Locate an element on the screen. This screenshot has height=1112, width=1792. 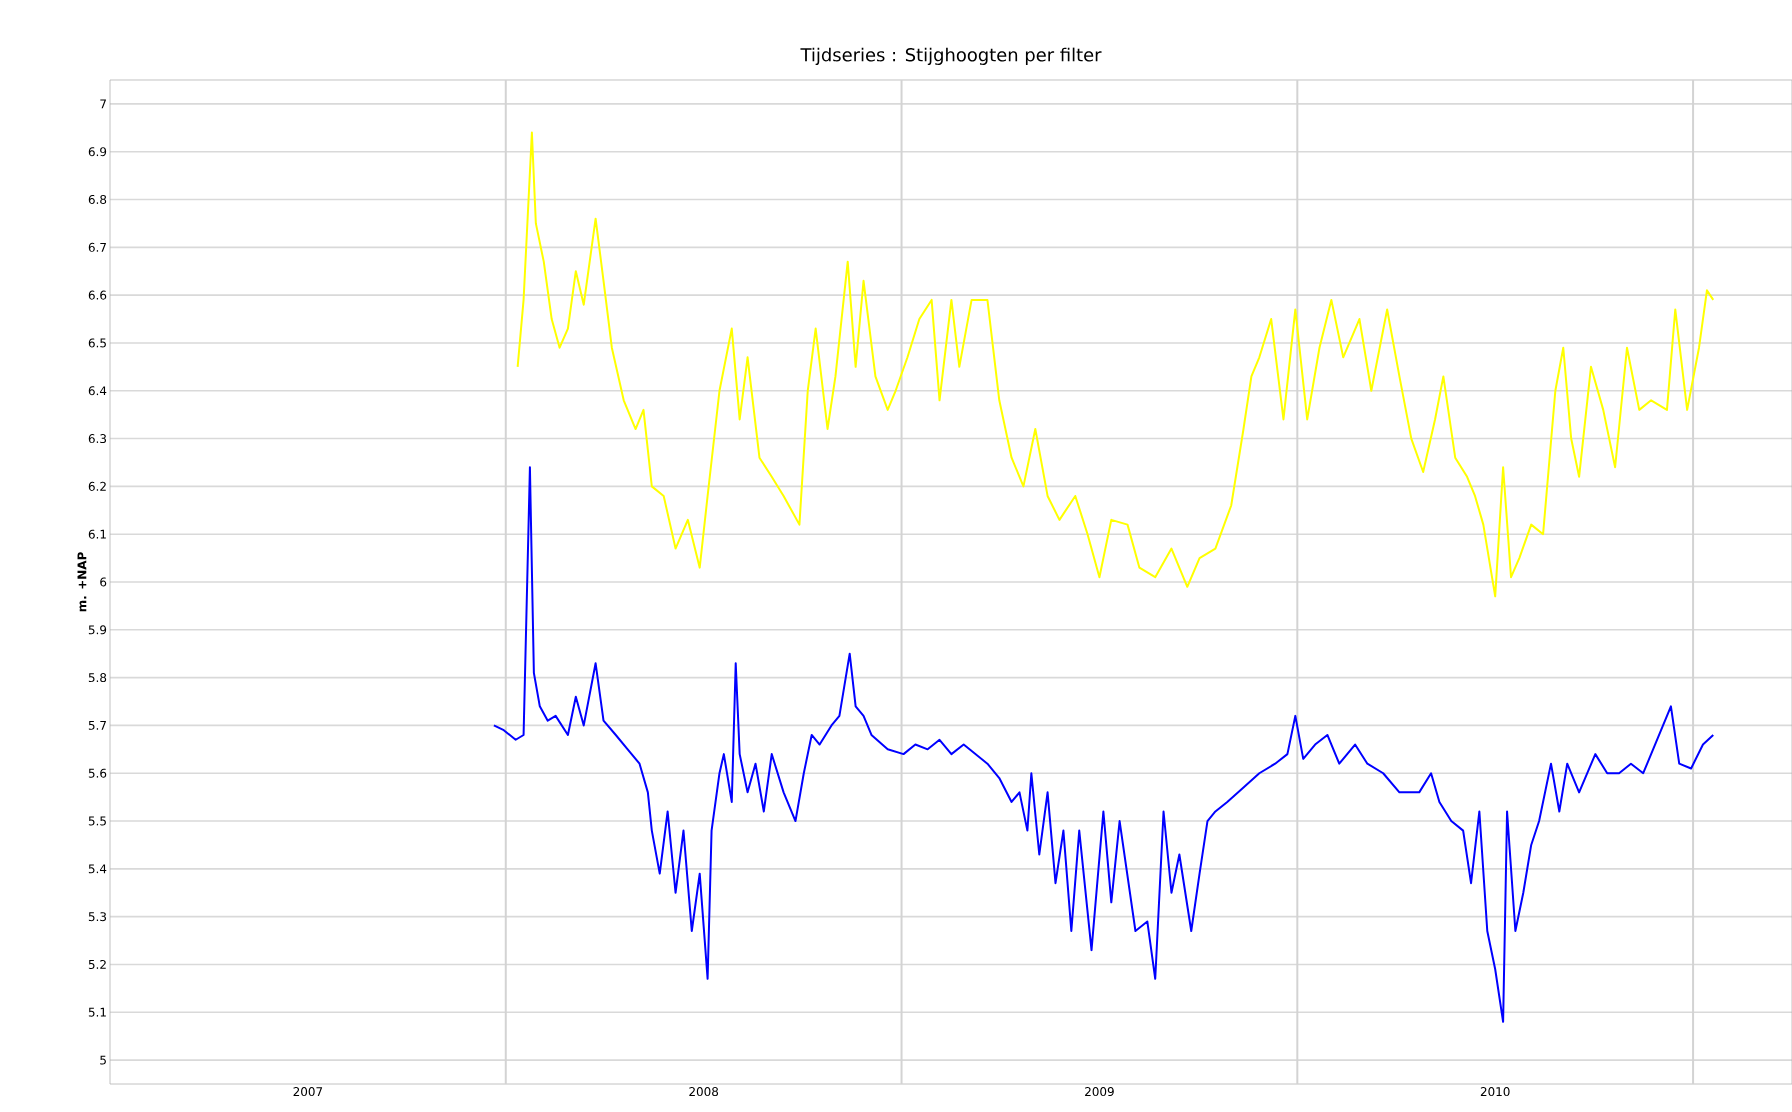
chart-title: Tijdseries : Stijghoogten per filter is located at coordinates (951, 56).